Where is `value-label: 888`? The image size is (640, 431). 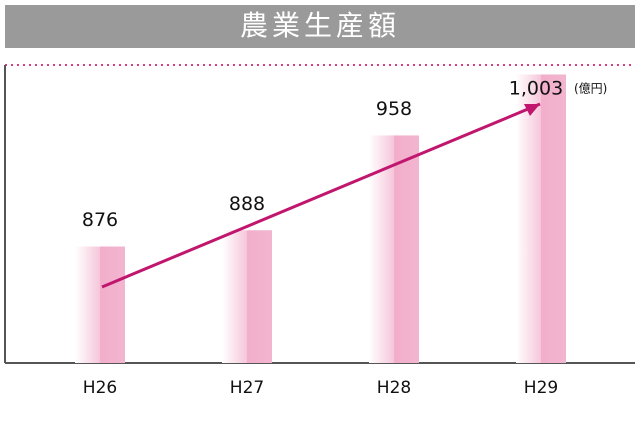 value-label: 888 is located at coordinates (247, 204).